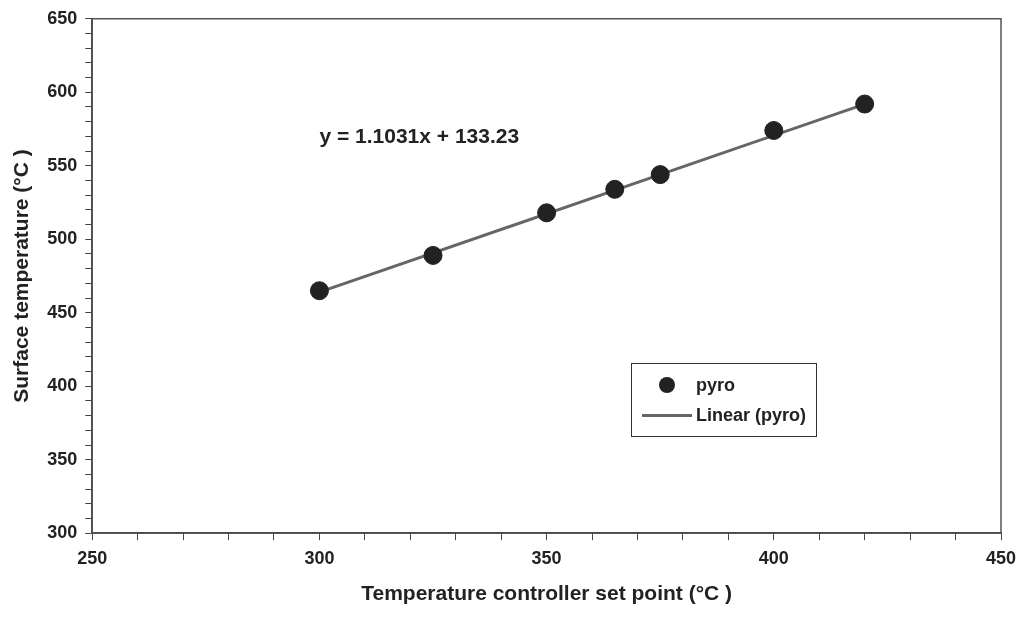 This screenshot has height=617, width=1033. What do you see at coordinates (546, 557) in the screenshot?
I see `x-tick-label: 350` at bounding box center [546, 557].